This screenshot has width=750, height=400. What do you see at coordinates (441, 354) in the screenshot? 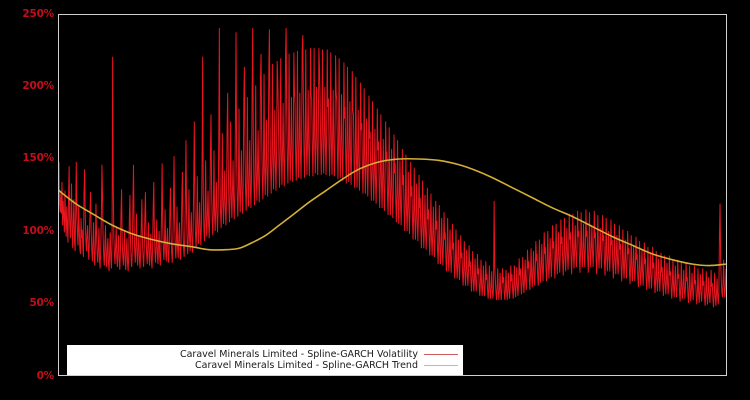
I see `volatility-line-swatch` at bounding box center [441, 354].